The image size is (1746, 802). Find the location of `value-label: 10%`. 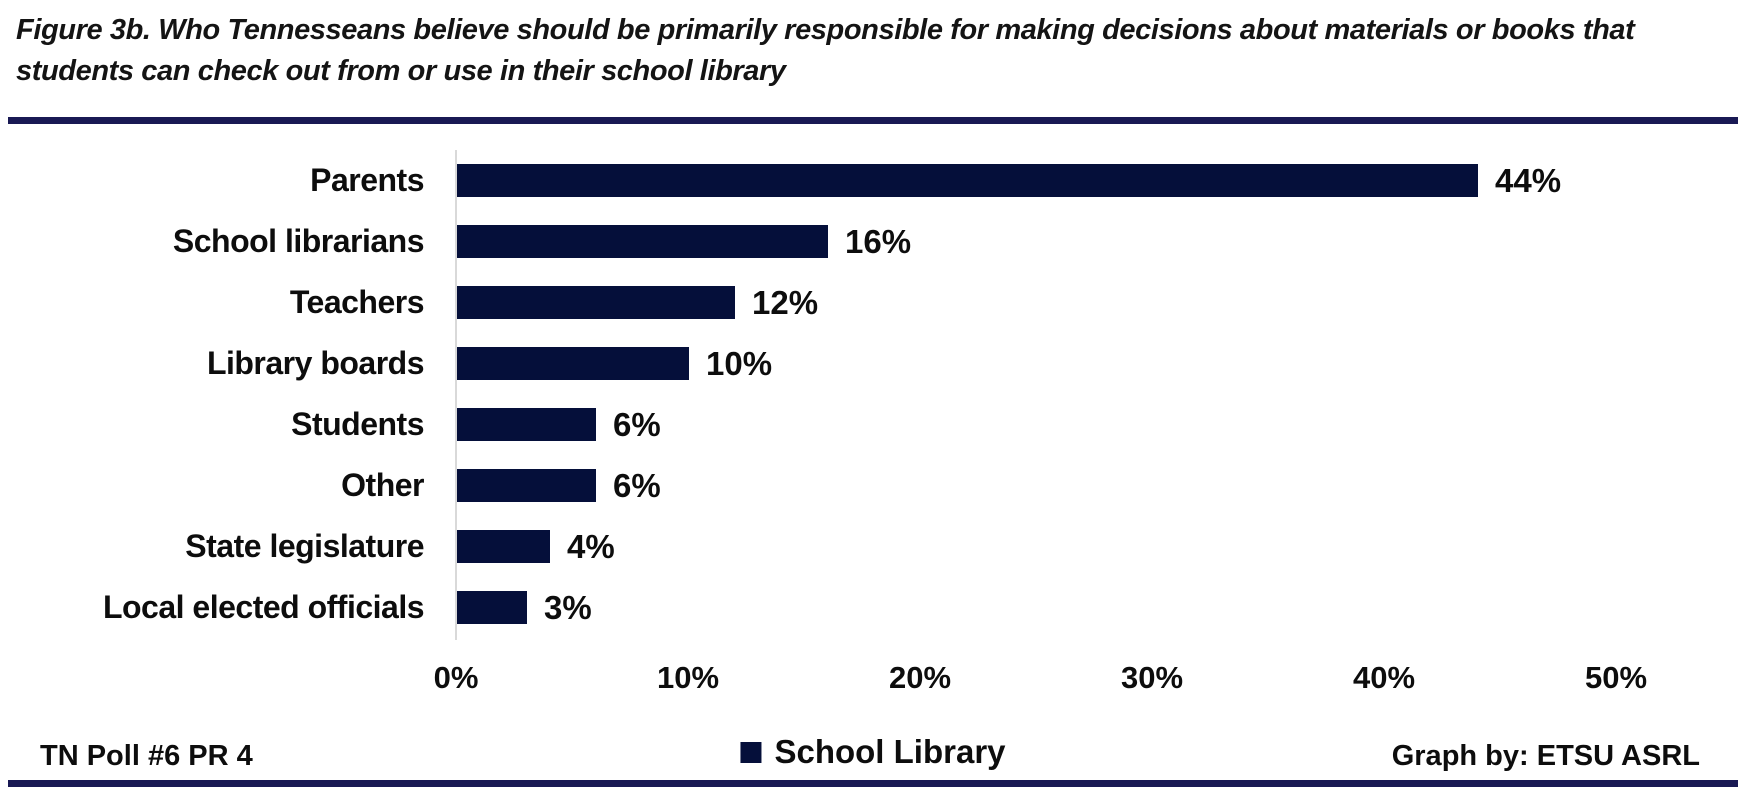

value-label: 10% is located at coordinates (739, 363).